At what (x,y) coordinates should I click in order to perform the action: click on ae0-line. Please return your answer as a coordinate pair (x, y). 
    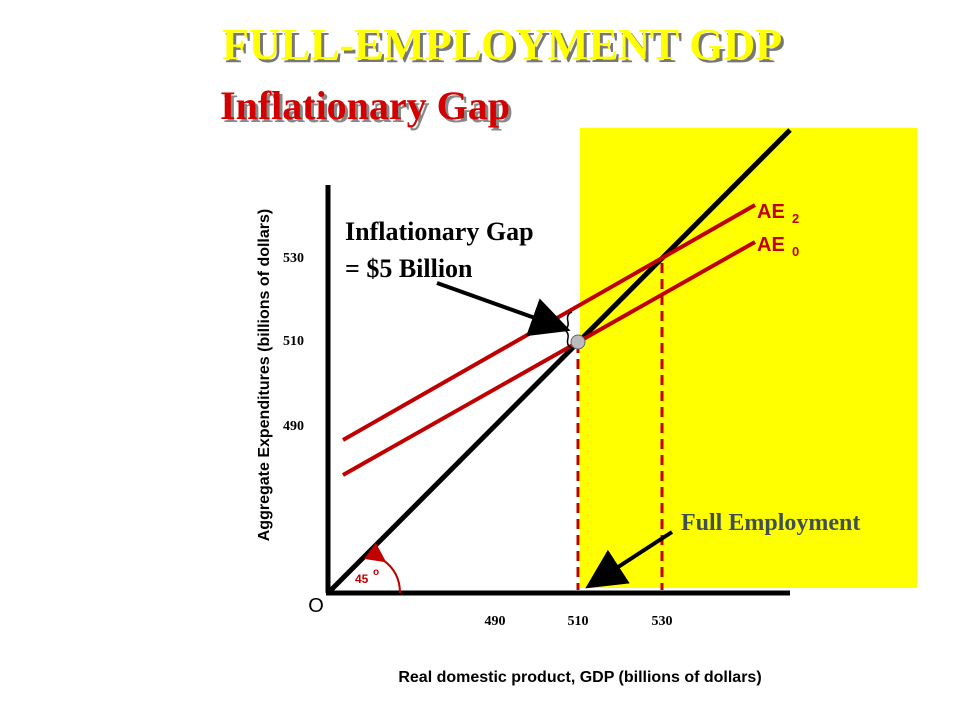
    Looking at the image, I should click on (549, 358).